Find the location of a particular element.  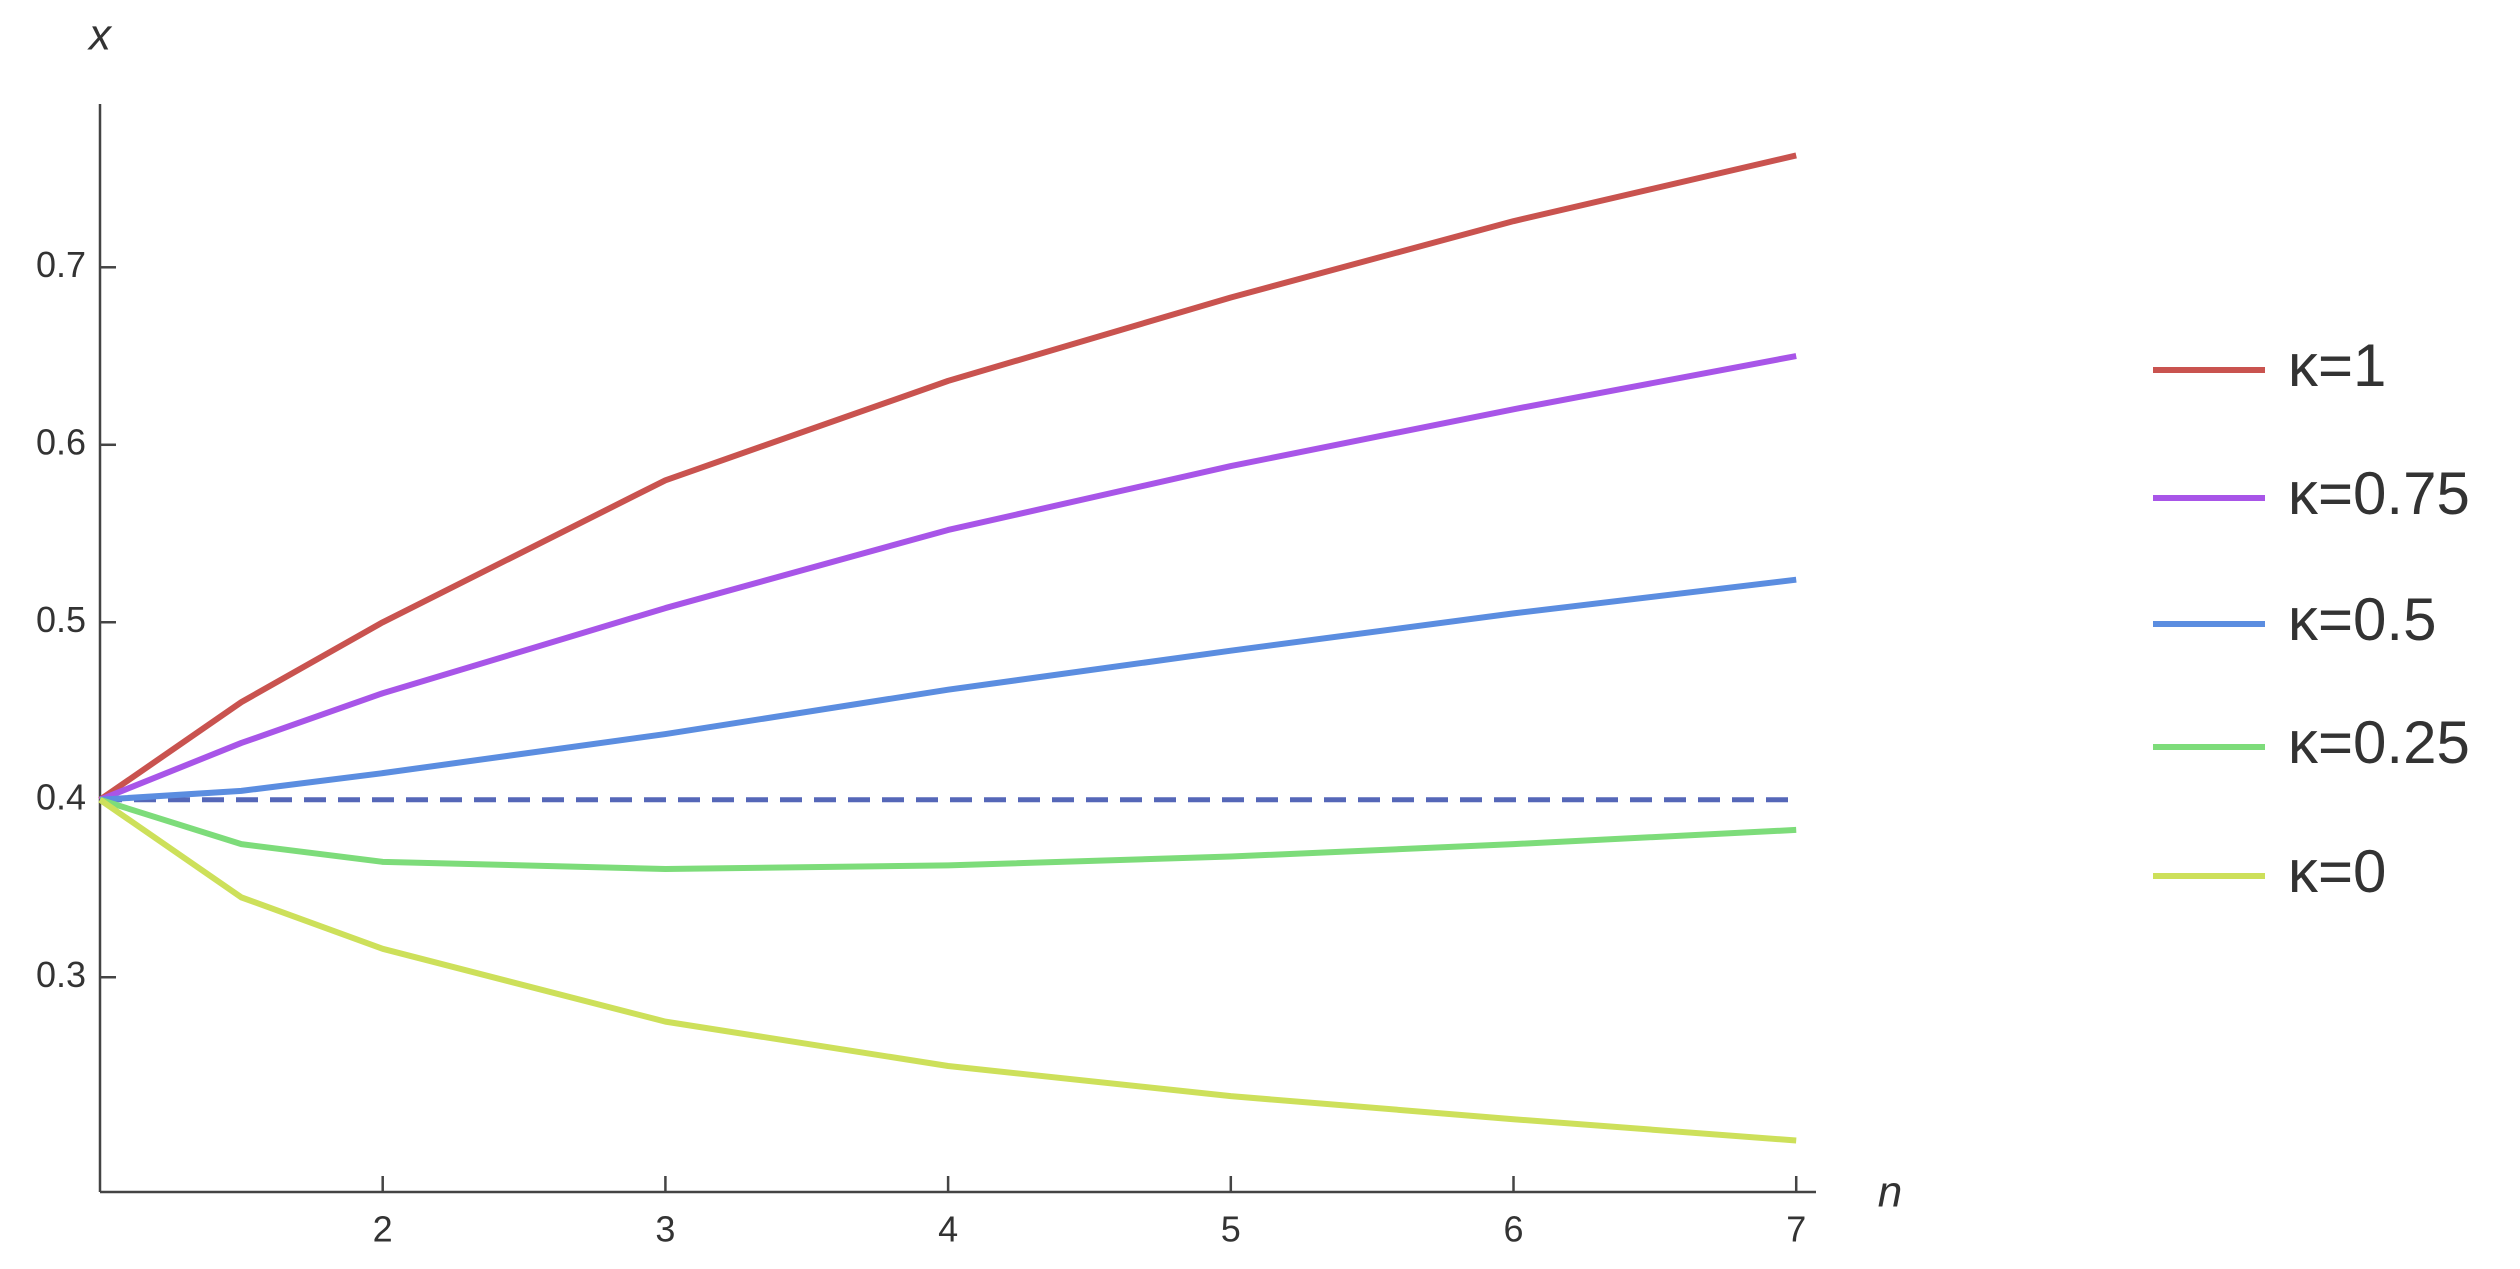

y-axis-label: x is located at coordinates (100, 35).